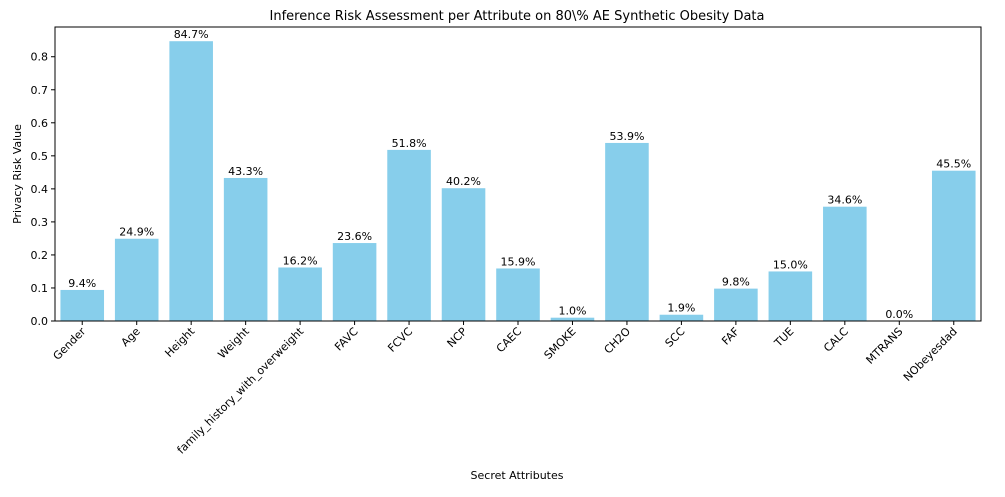 The height and width of the screenshot is (497, 1005). Describe the element at coordinates (40, 90) in the screenshot. I see `y-tick-label: 0.7` at that location.